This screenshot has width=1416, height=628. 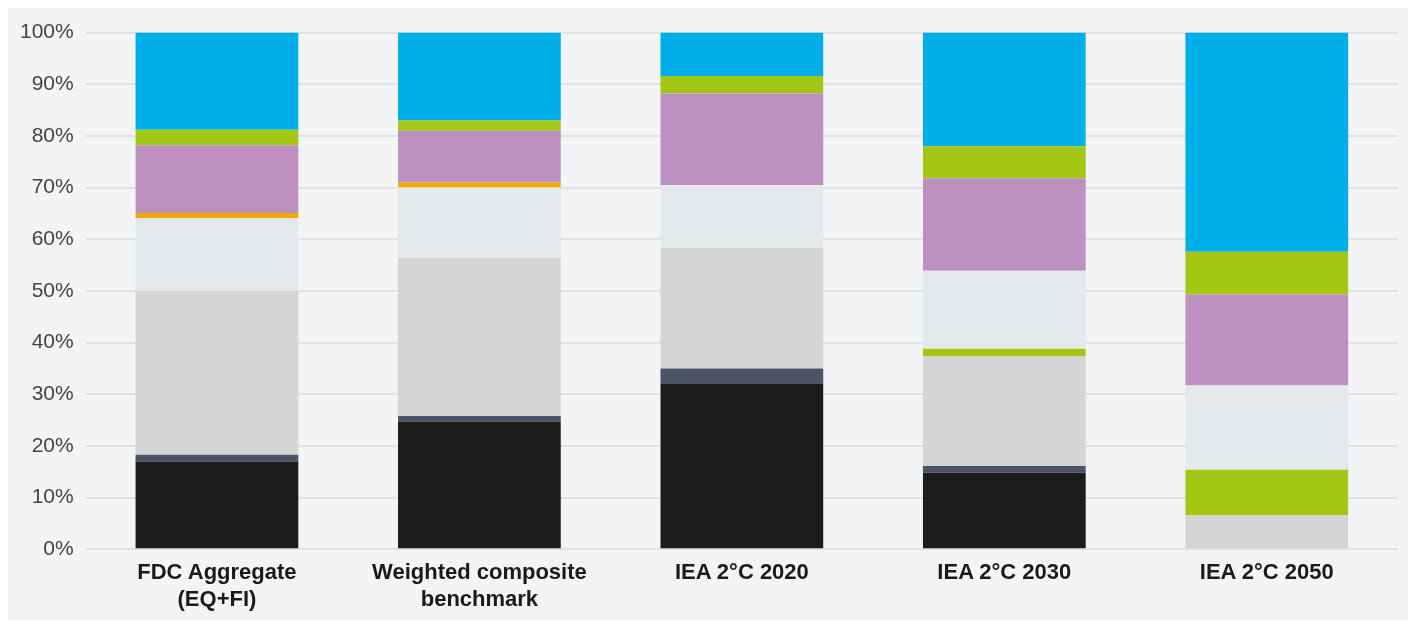 What do you see at coordinates (741, 572) in the screenshot?
I see `x-tick-label: IEA 2°C 2020` at bounding box center [741, 572].